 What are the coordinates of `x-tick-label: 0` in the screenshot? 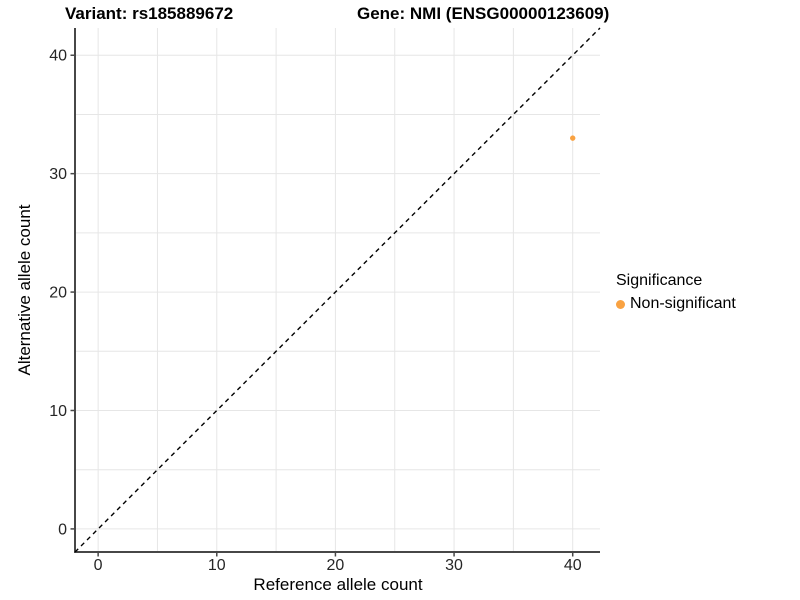 It's located at (98, 565).